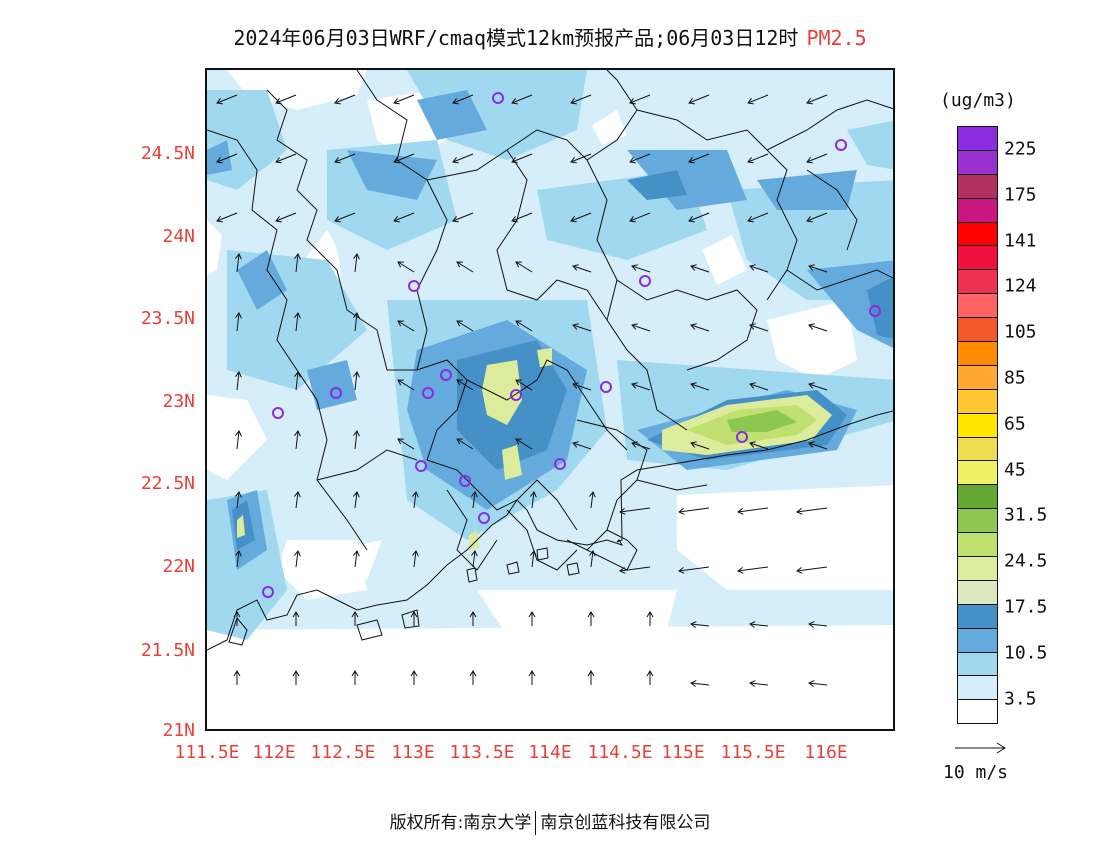 The image size is (1100, 850). Describe the element at coordinates (167, 153) in the screenshot. I see `lat-label: 24.5N` at that location.